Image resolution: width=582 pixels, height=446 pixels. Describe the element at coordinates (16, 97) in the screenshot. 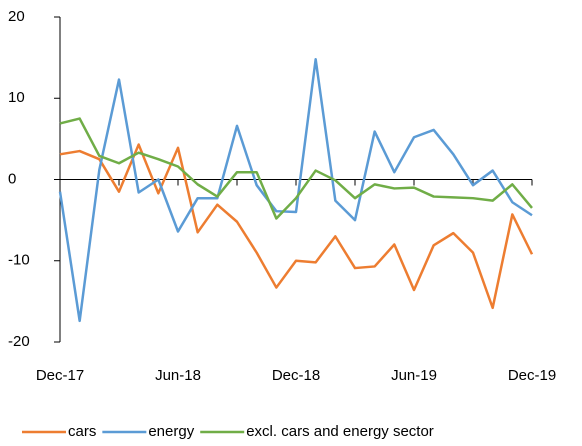

I see `y-tick-label: 10` at that location.